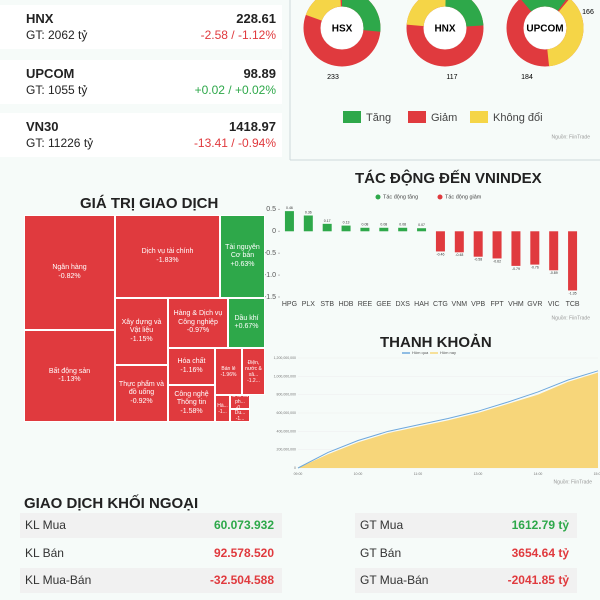 The image size is (600, 600). Describe the element at coordinates (400, 197) in the screenshot. I see `legend-label: Tác động tăng` at that location.